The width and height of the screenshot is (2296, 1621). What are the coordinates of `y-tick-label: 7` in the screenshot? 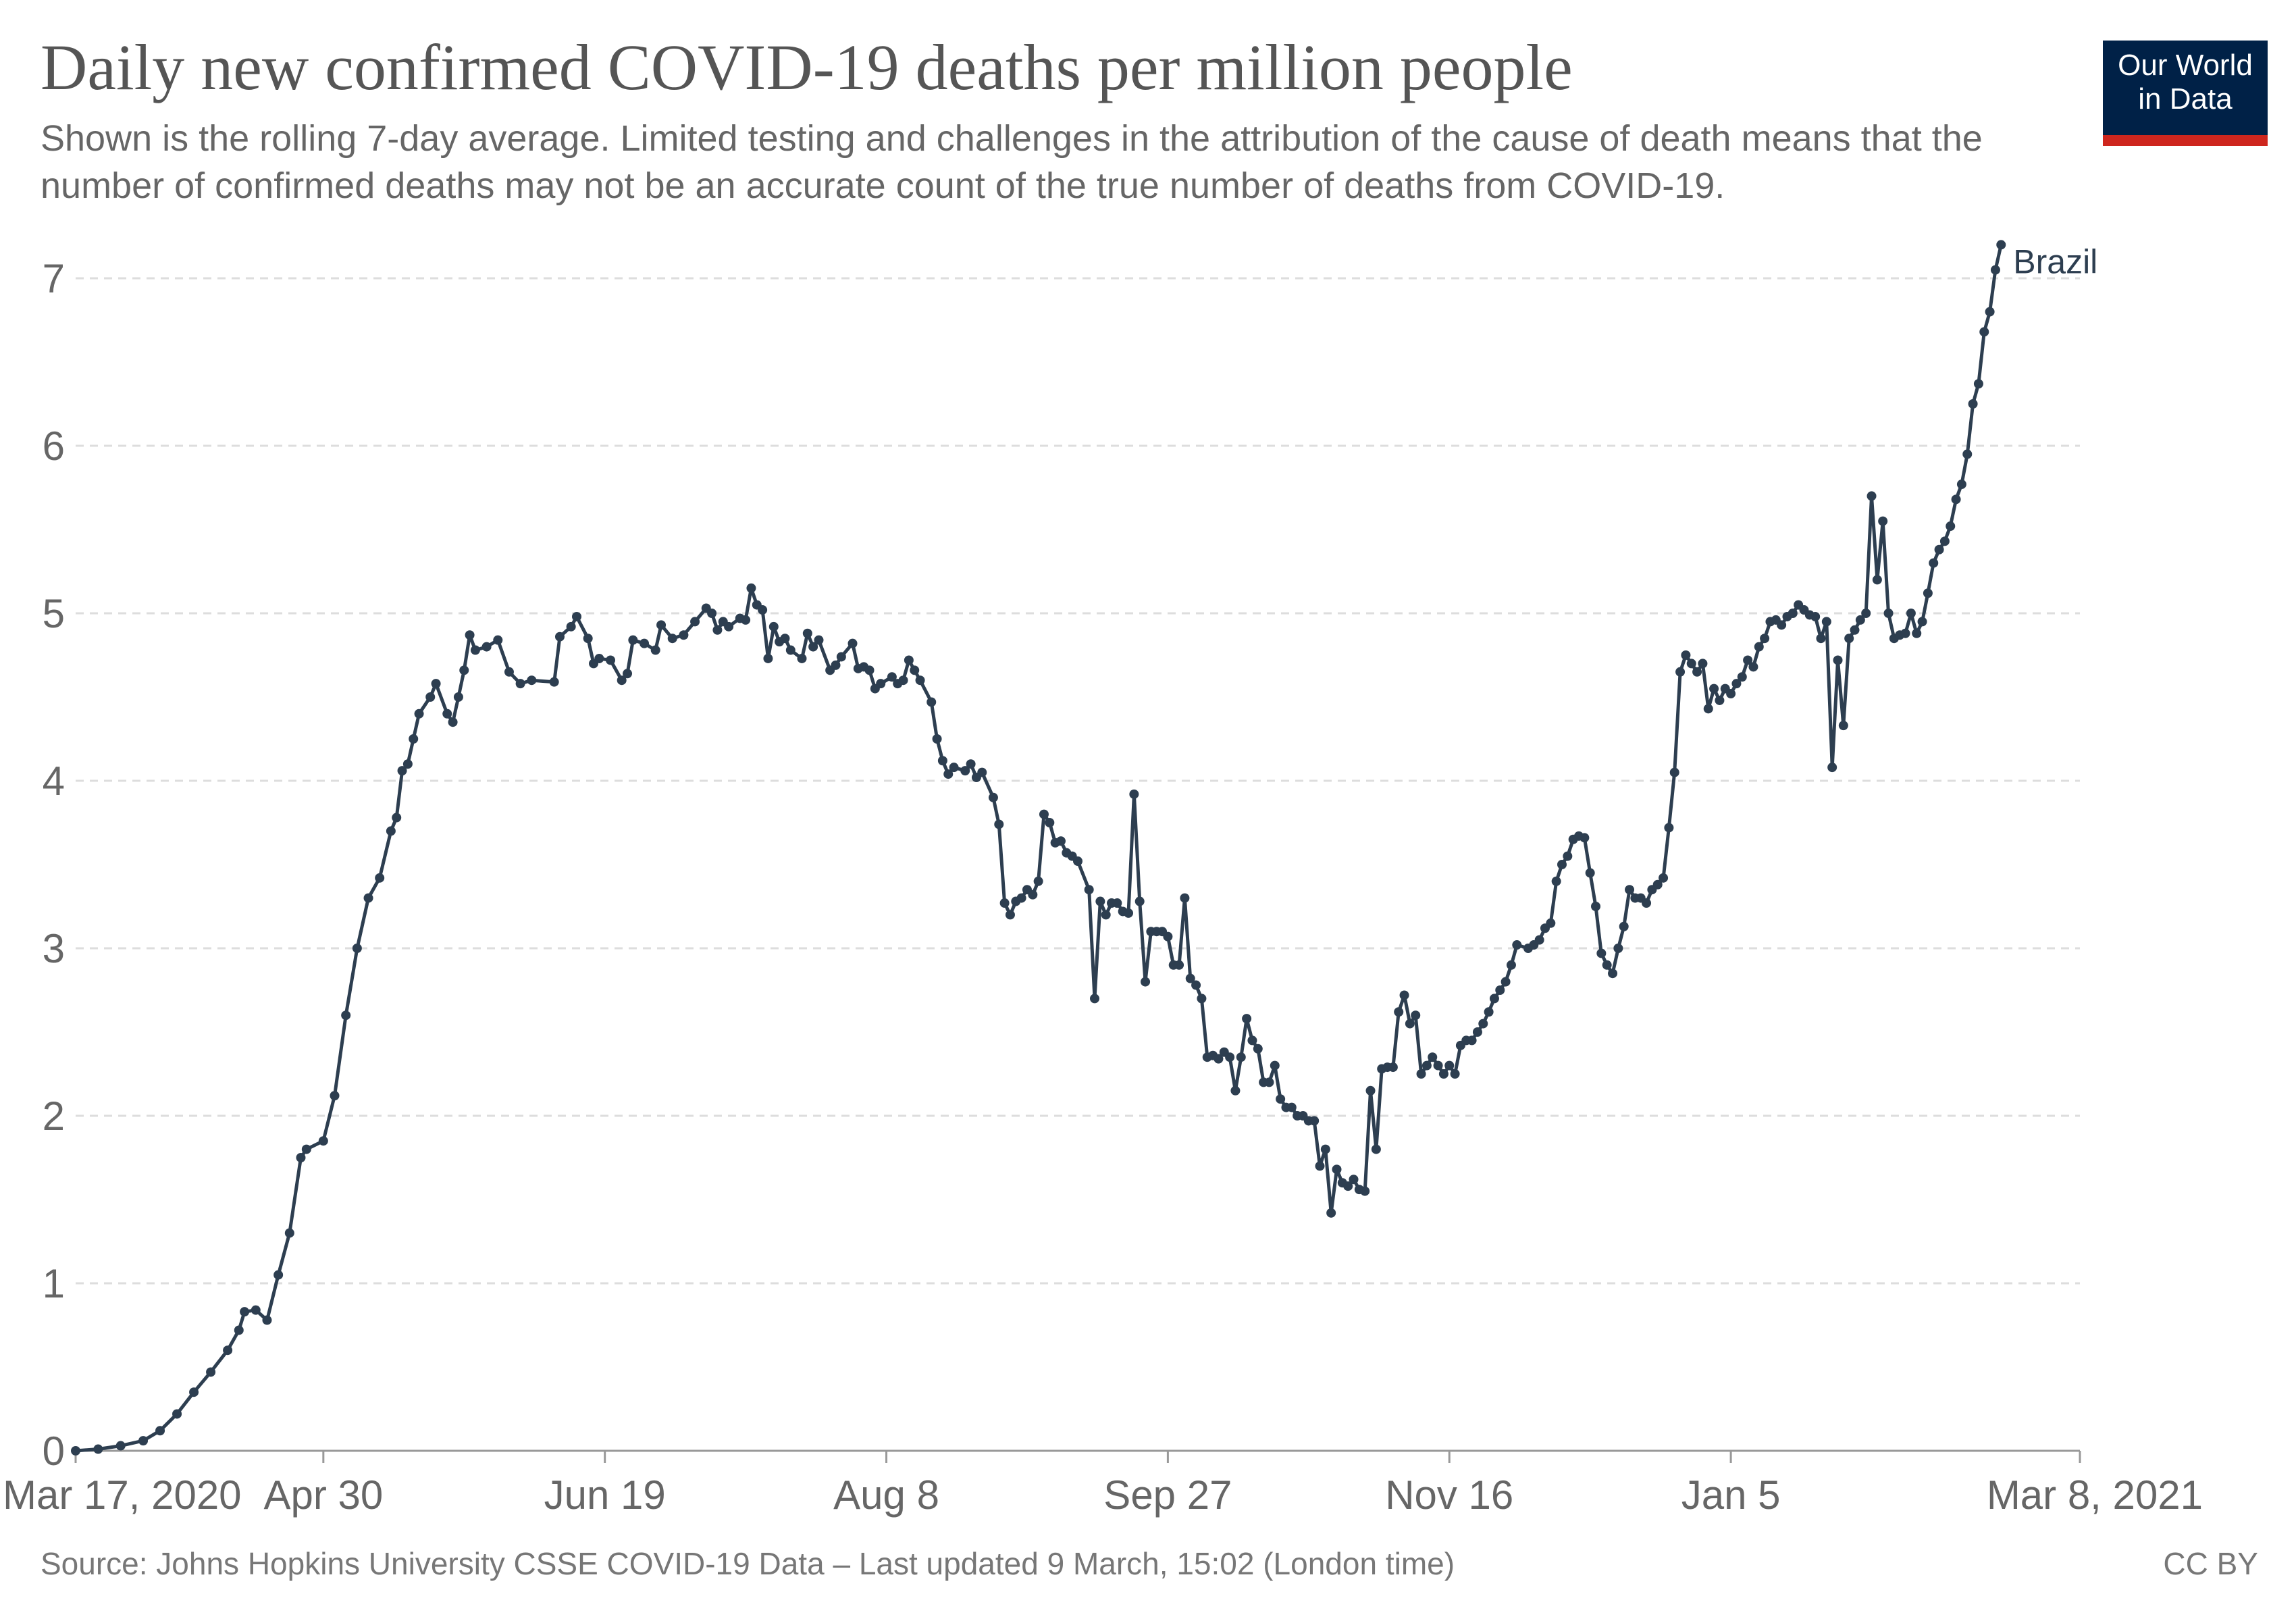 It's located at (54, 278).